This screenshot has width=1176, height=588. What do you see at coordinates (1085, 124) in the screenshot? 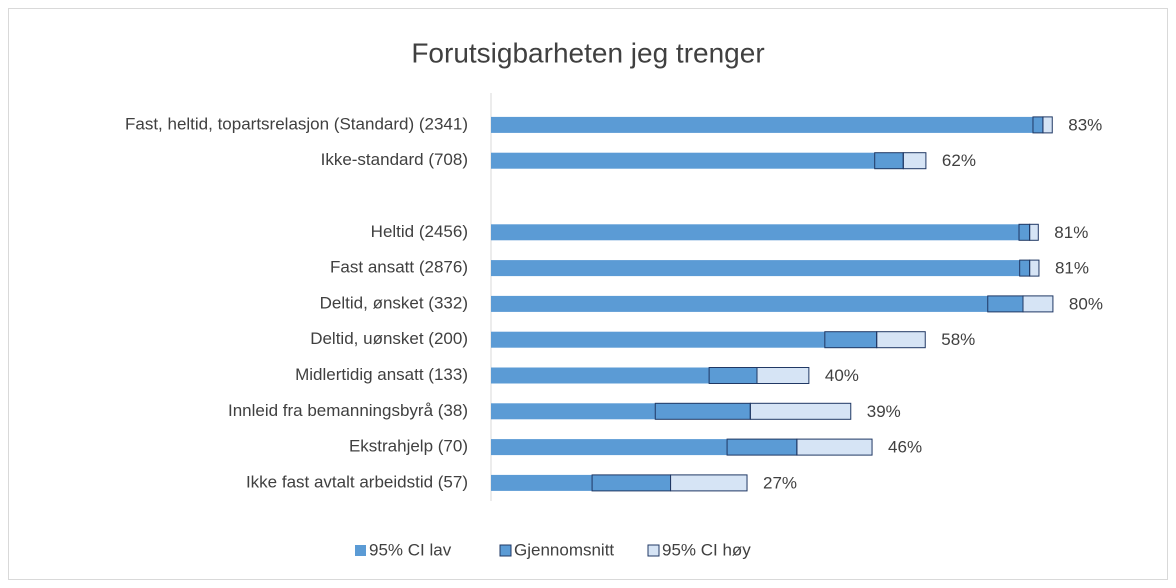
I see `data-label: 83%` at bounding box center [1085, 124].